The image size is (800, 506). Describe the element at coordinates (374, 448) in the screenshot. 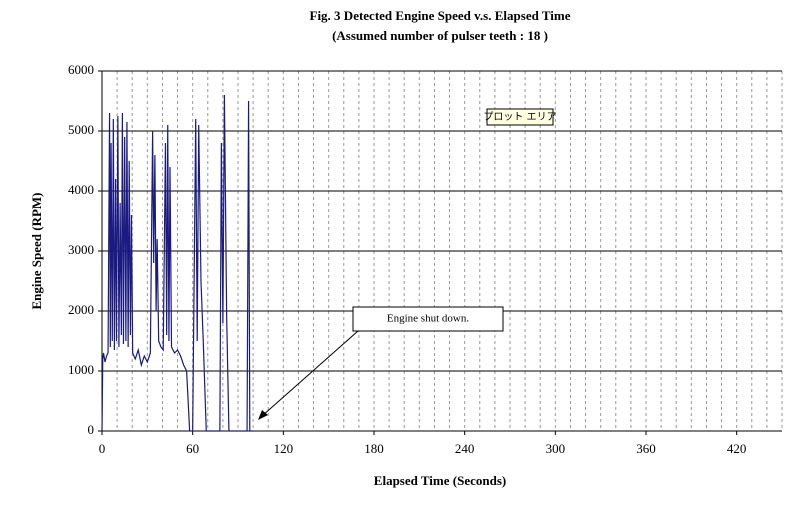

I see `x-tick-label: 180` at that location.